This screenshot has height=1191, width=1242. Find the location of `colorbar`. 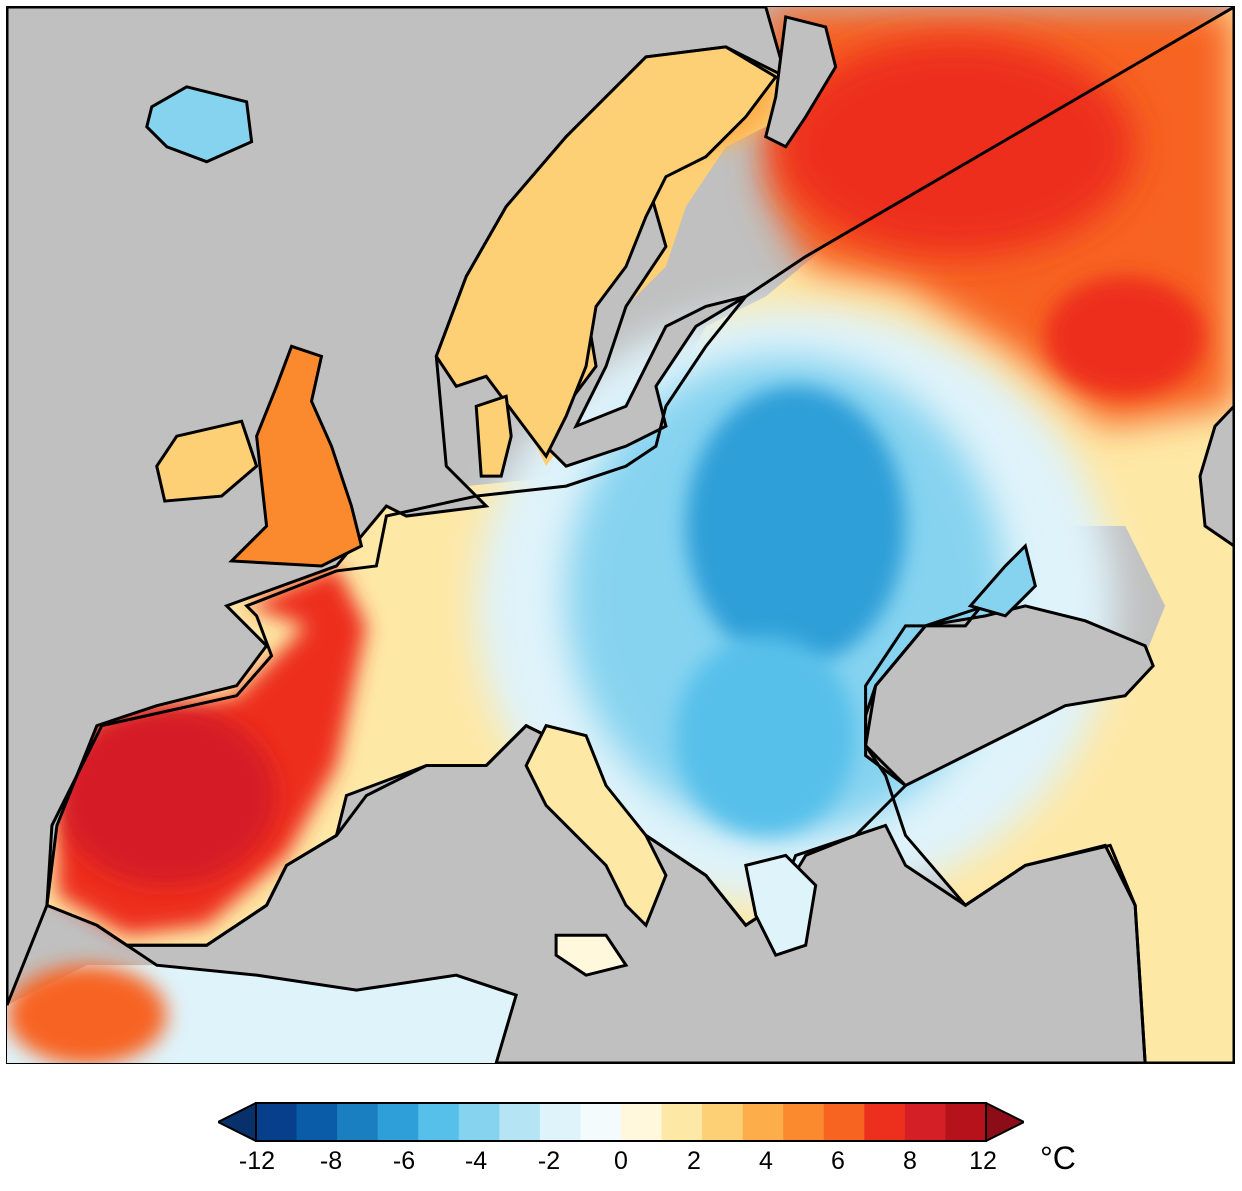

colorbar is located at coordinates (621, 1122).